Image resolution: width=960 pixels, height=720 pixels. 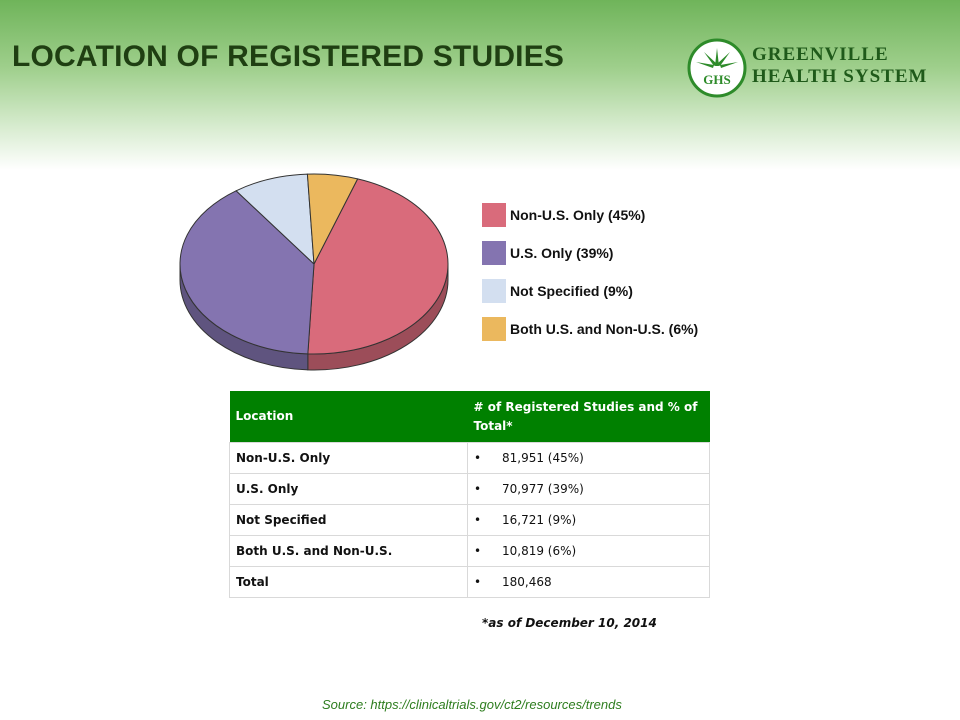 What do you see at coordinates (348, 417) in the screenshot?
I see `column-header-location: Location` at bounding box center [348, 417].